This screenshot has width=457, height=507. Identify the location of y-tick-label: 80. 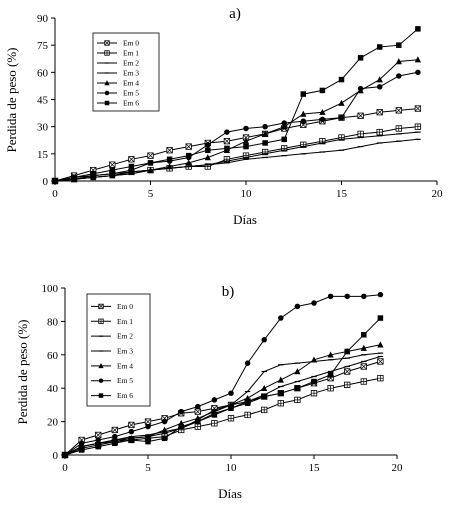
(53, 322).